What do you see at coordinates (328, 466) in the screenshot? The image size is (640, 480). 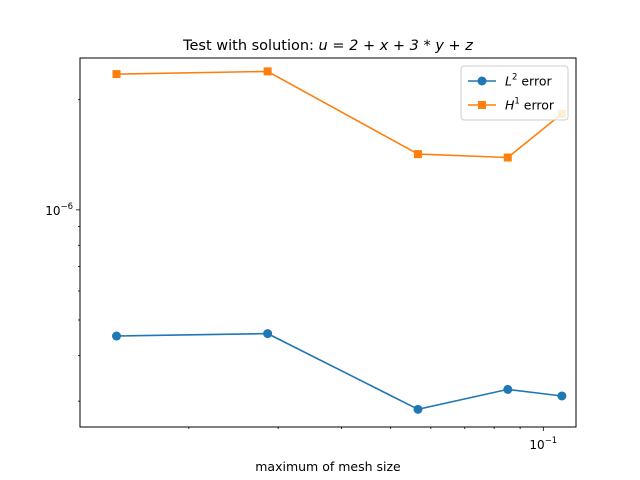 I see `x-axis-label: maximum of mesh size` at bounding box center [328, 466].